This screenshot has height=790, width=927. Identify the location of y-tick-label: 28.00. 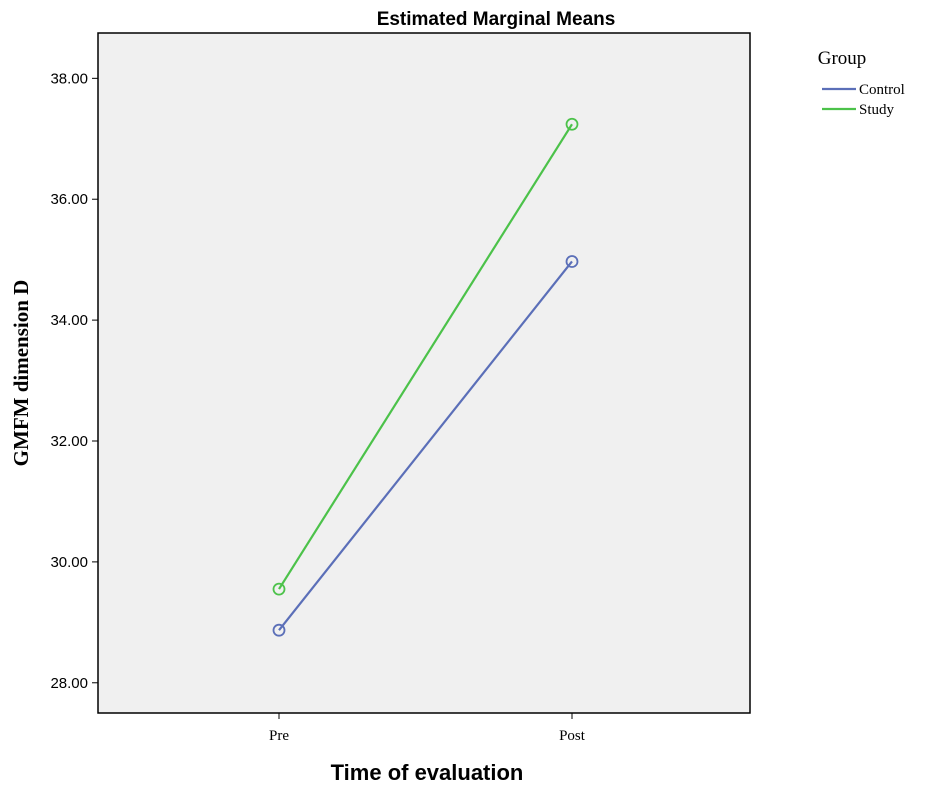
(69, 683).